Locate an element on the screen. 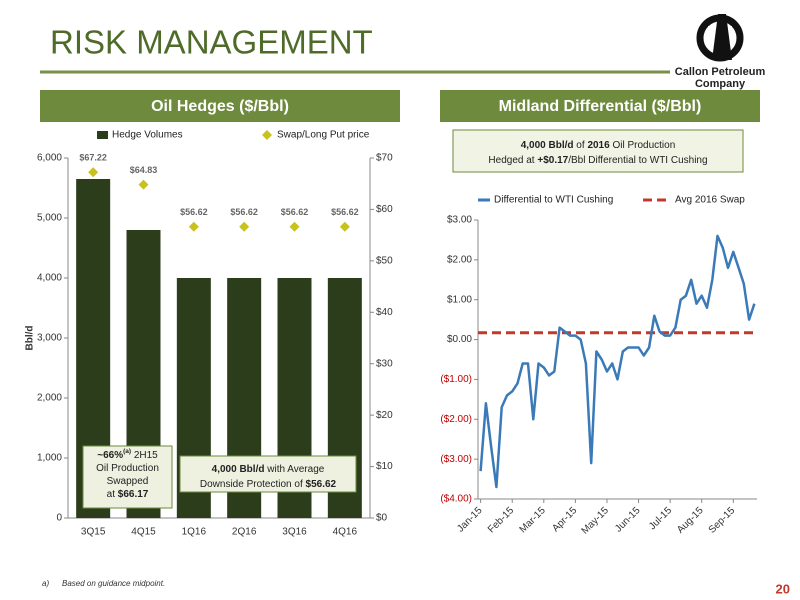 The image size is (800, 600). footnote: Based on guidance midpoint. is located at coordinates (113, 583).